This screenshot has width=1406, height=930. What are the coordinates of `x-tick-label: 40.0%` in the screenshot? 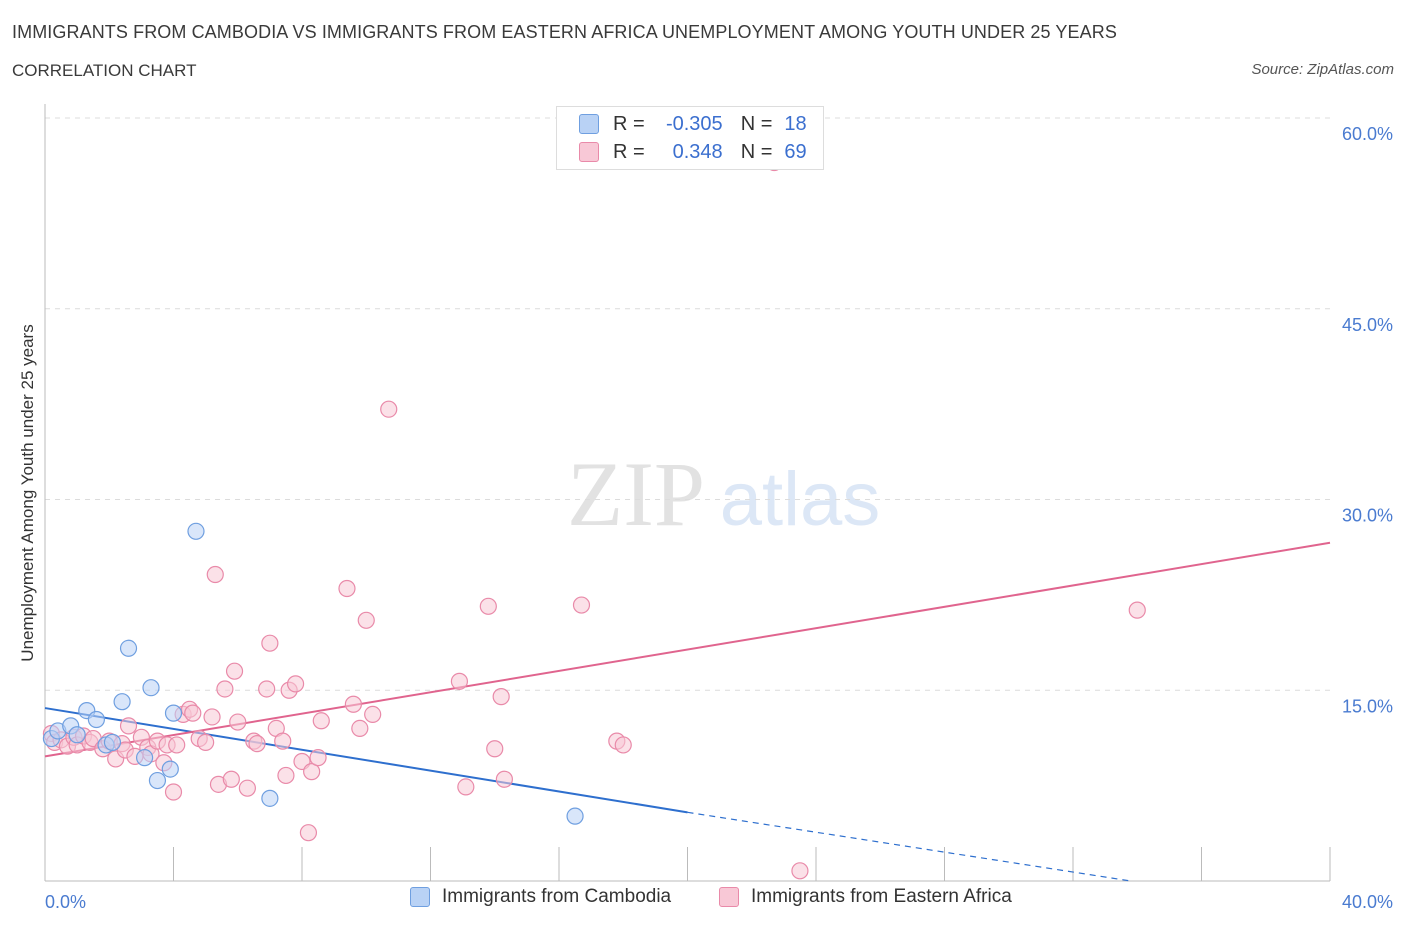 It's located at (1367, 902).